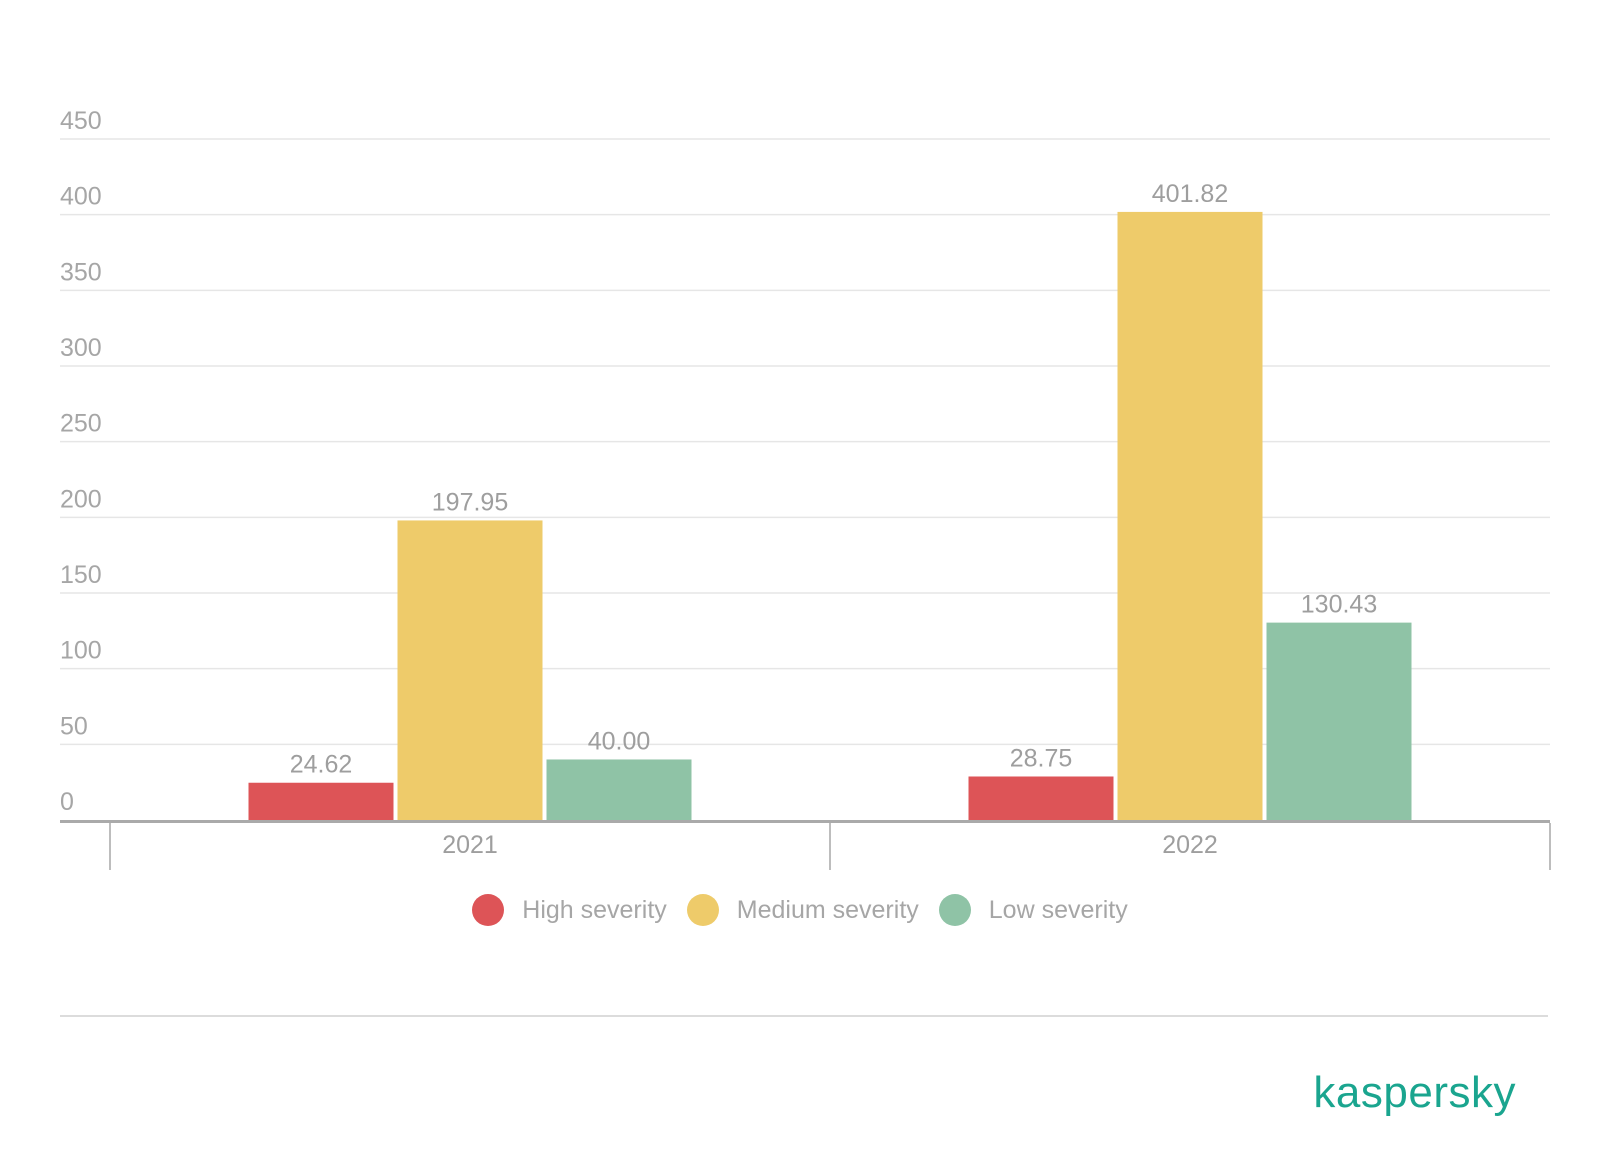 The image size is (1600, 1174). Describe the element at coordinates (470, 845) in the screenshot. I see `x-tick-label-2021: 2021` at that location.